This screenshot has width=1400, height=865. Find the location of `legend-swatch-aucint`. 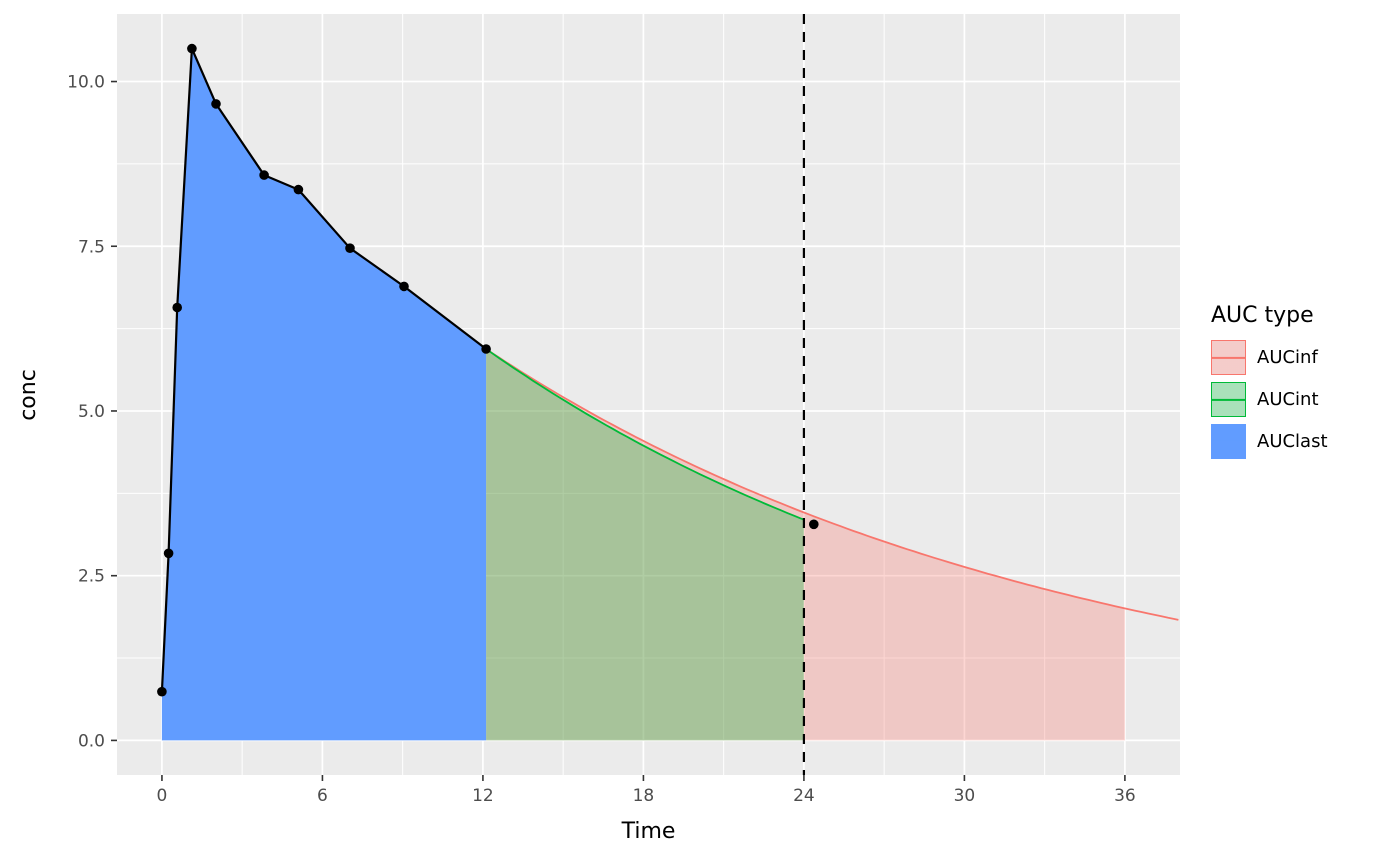

legend-swatch-aucint is located at coordinates (1228, 399).